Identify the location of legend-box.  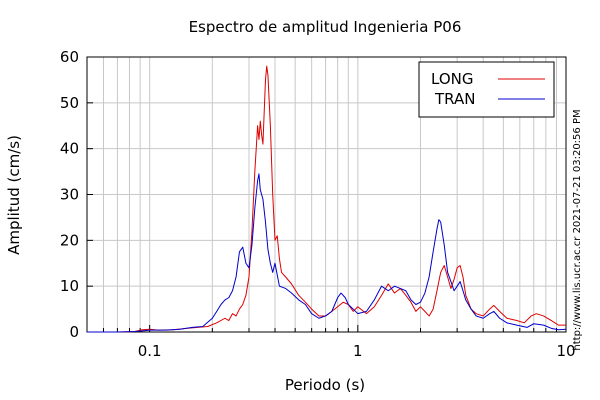
(486, 89).